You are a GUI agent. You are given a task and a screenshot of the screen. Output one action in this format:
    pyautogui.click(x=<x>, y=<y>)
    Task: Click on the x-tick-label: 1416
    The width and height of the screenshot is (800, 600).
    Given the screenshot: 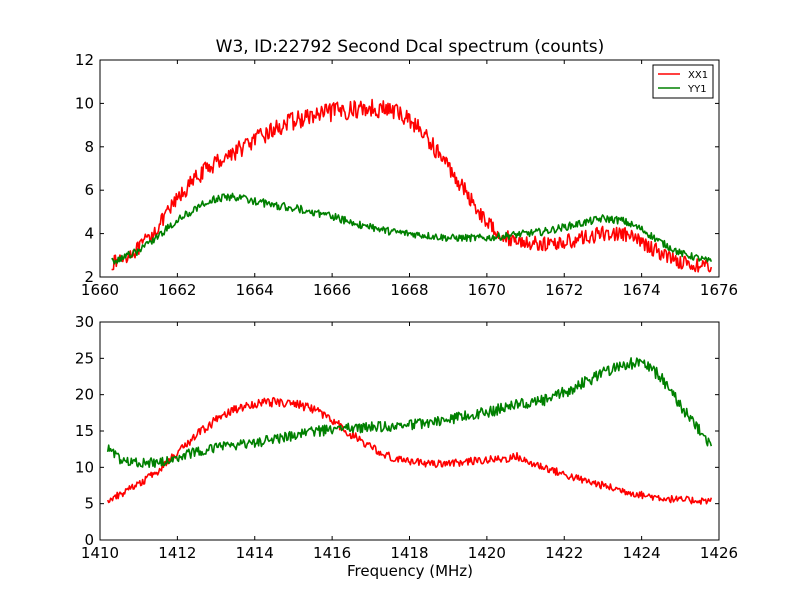 What is the action you would take?
    pyautogui.click(x=332, y=553)
    